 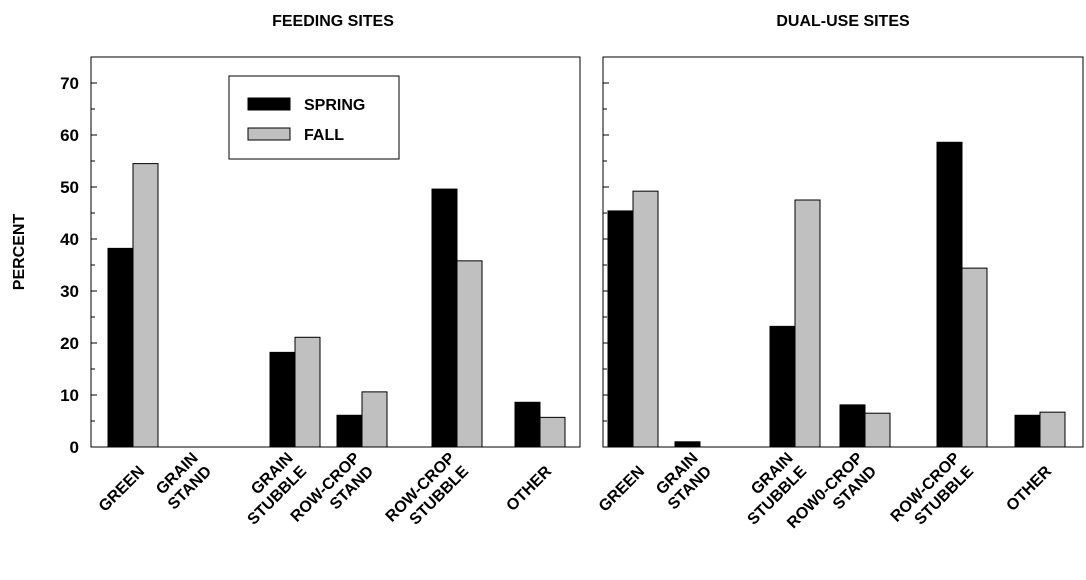 I want to click on legend-label-spring: SPRING, so click(x=334, y=105).